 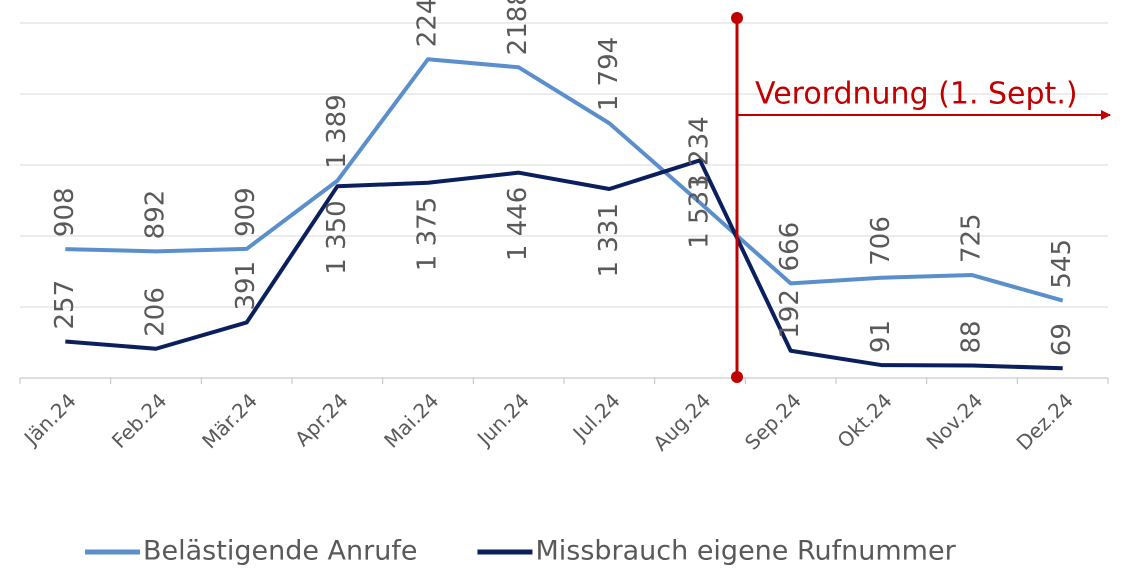 I want to click on data-label: 1 375, so click(x=428, y=234).